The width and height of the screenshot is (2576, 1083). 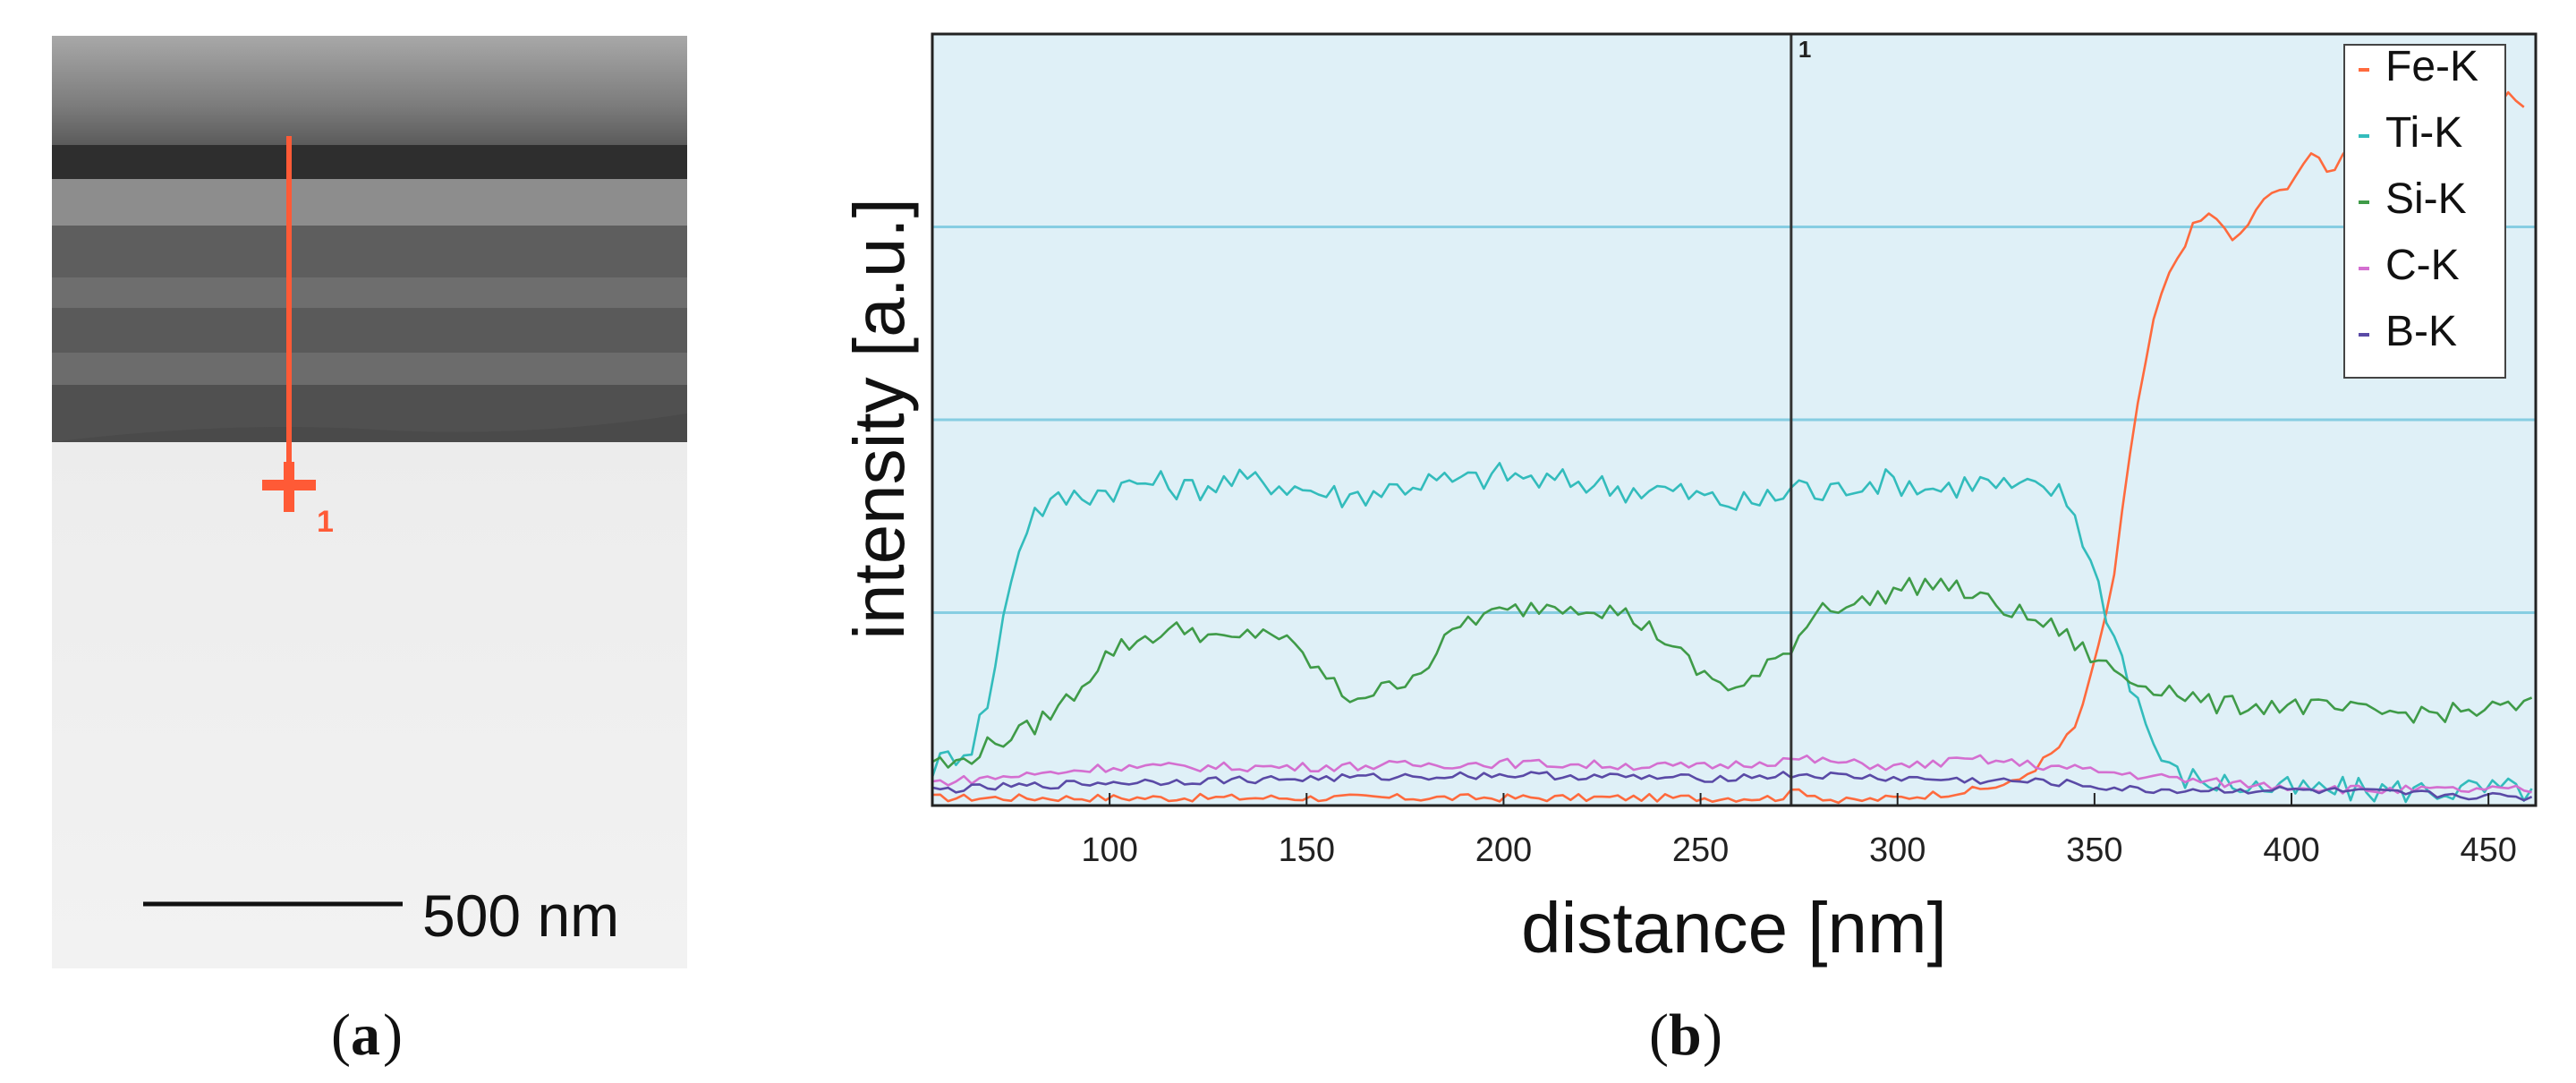 What do you see at coordinates (2423, 133) in the screenshot?
I see `legend-label-ti-k: Ti-K` at bounding box center [2423, 133].